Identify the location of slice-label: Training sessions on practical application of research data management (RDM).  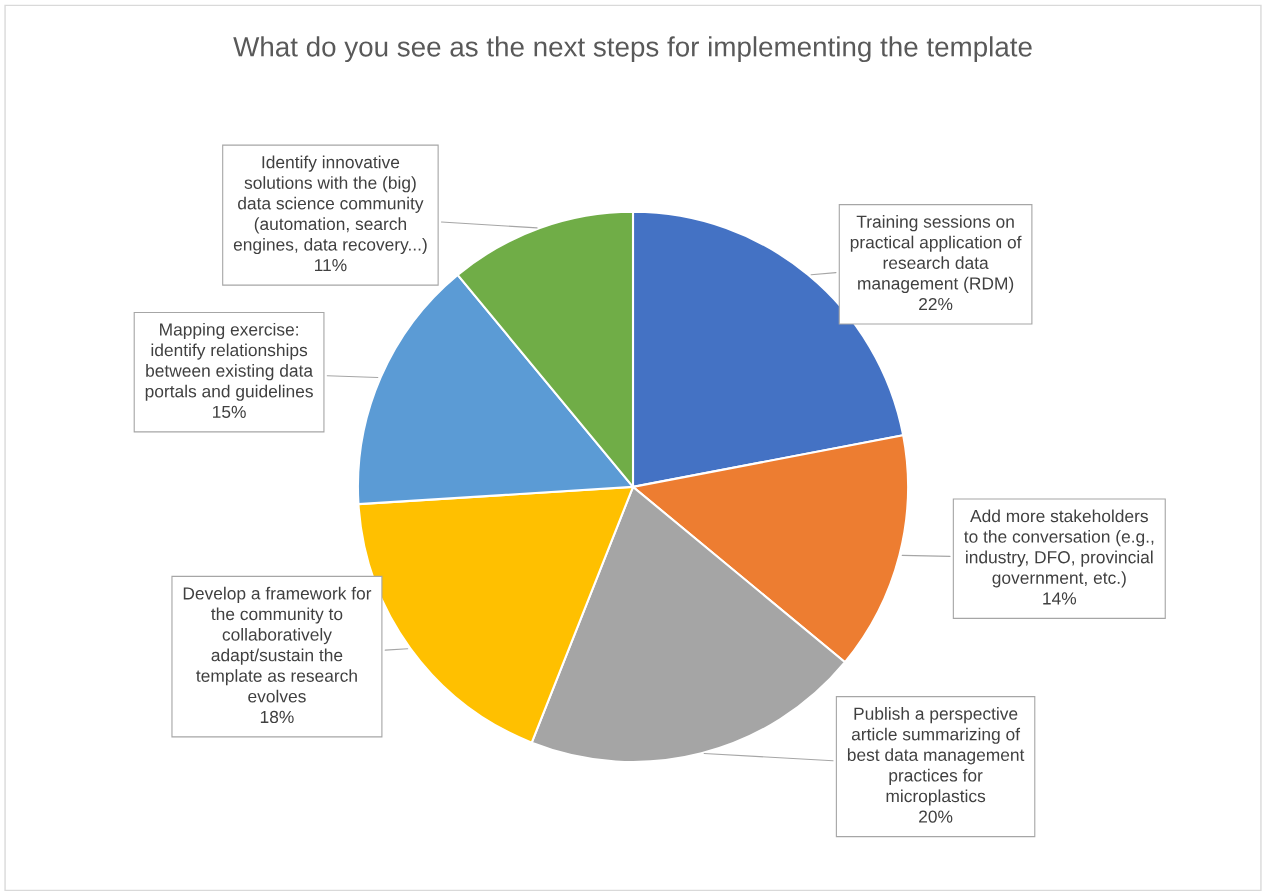
(936, 254).